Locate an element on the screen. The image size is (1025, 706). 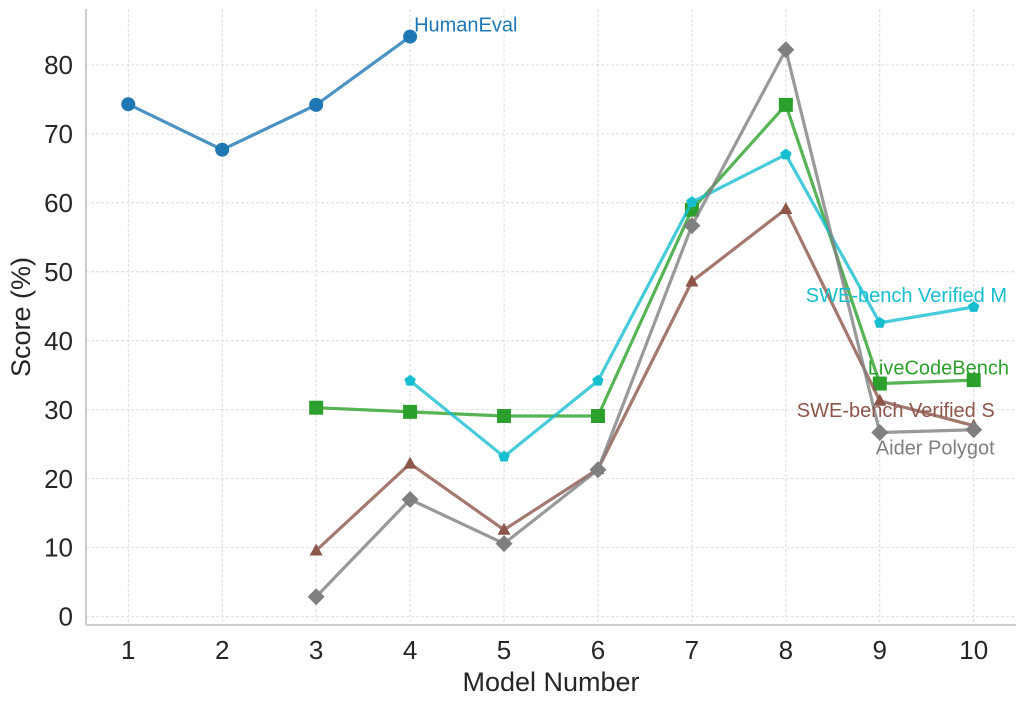
y-tick-labels: 0 10 20 30 40 50 60 70 80 is located at coordinates (58, 341).